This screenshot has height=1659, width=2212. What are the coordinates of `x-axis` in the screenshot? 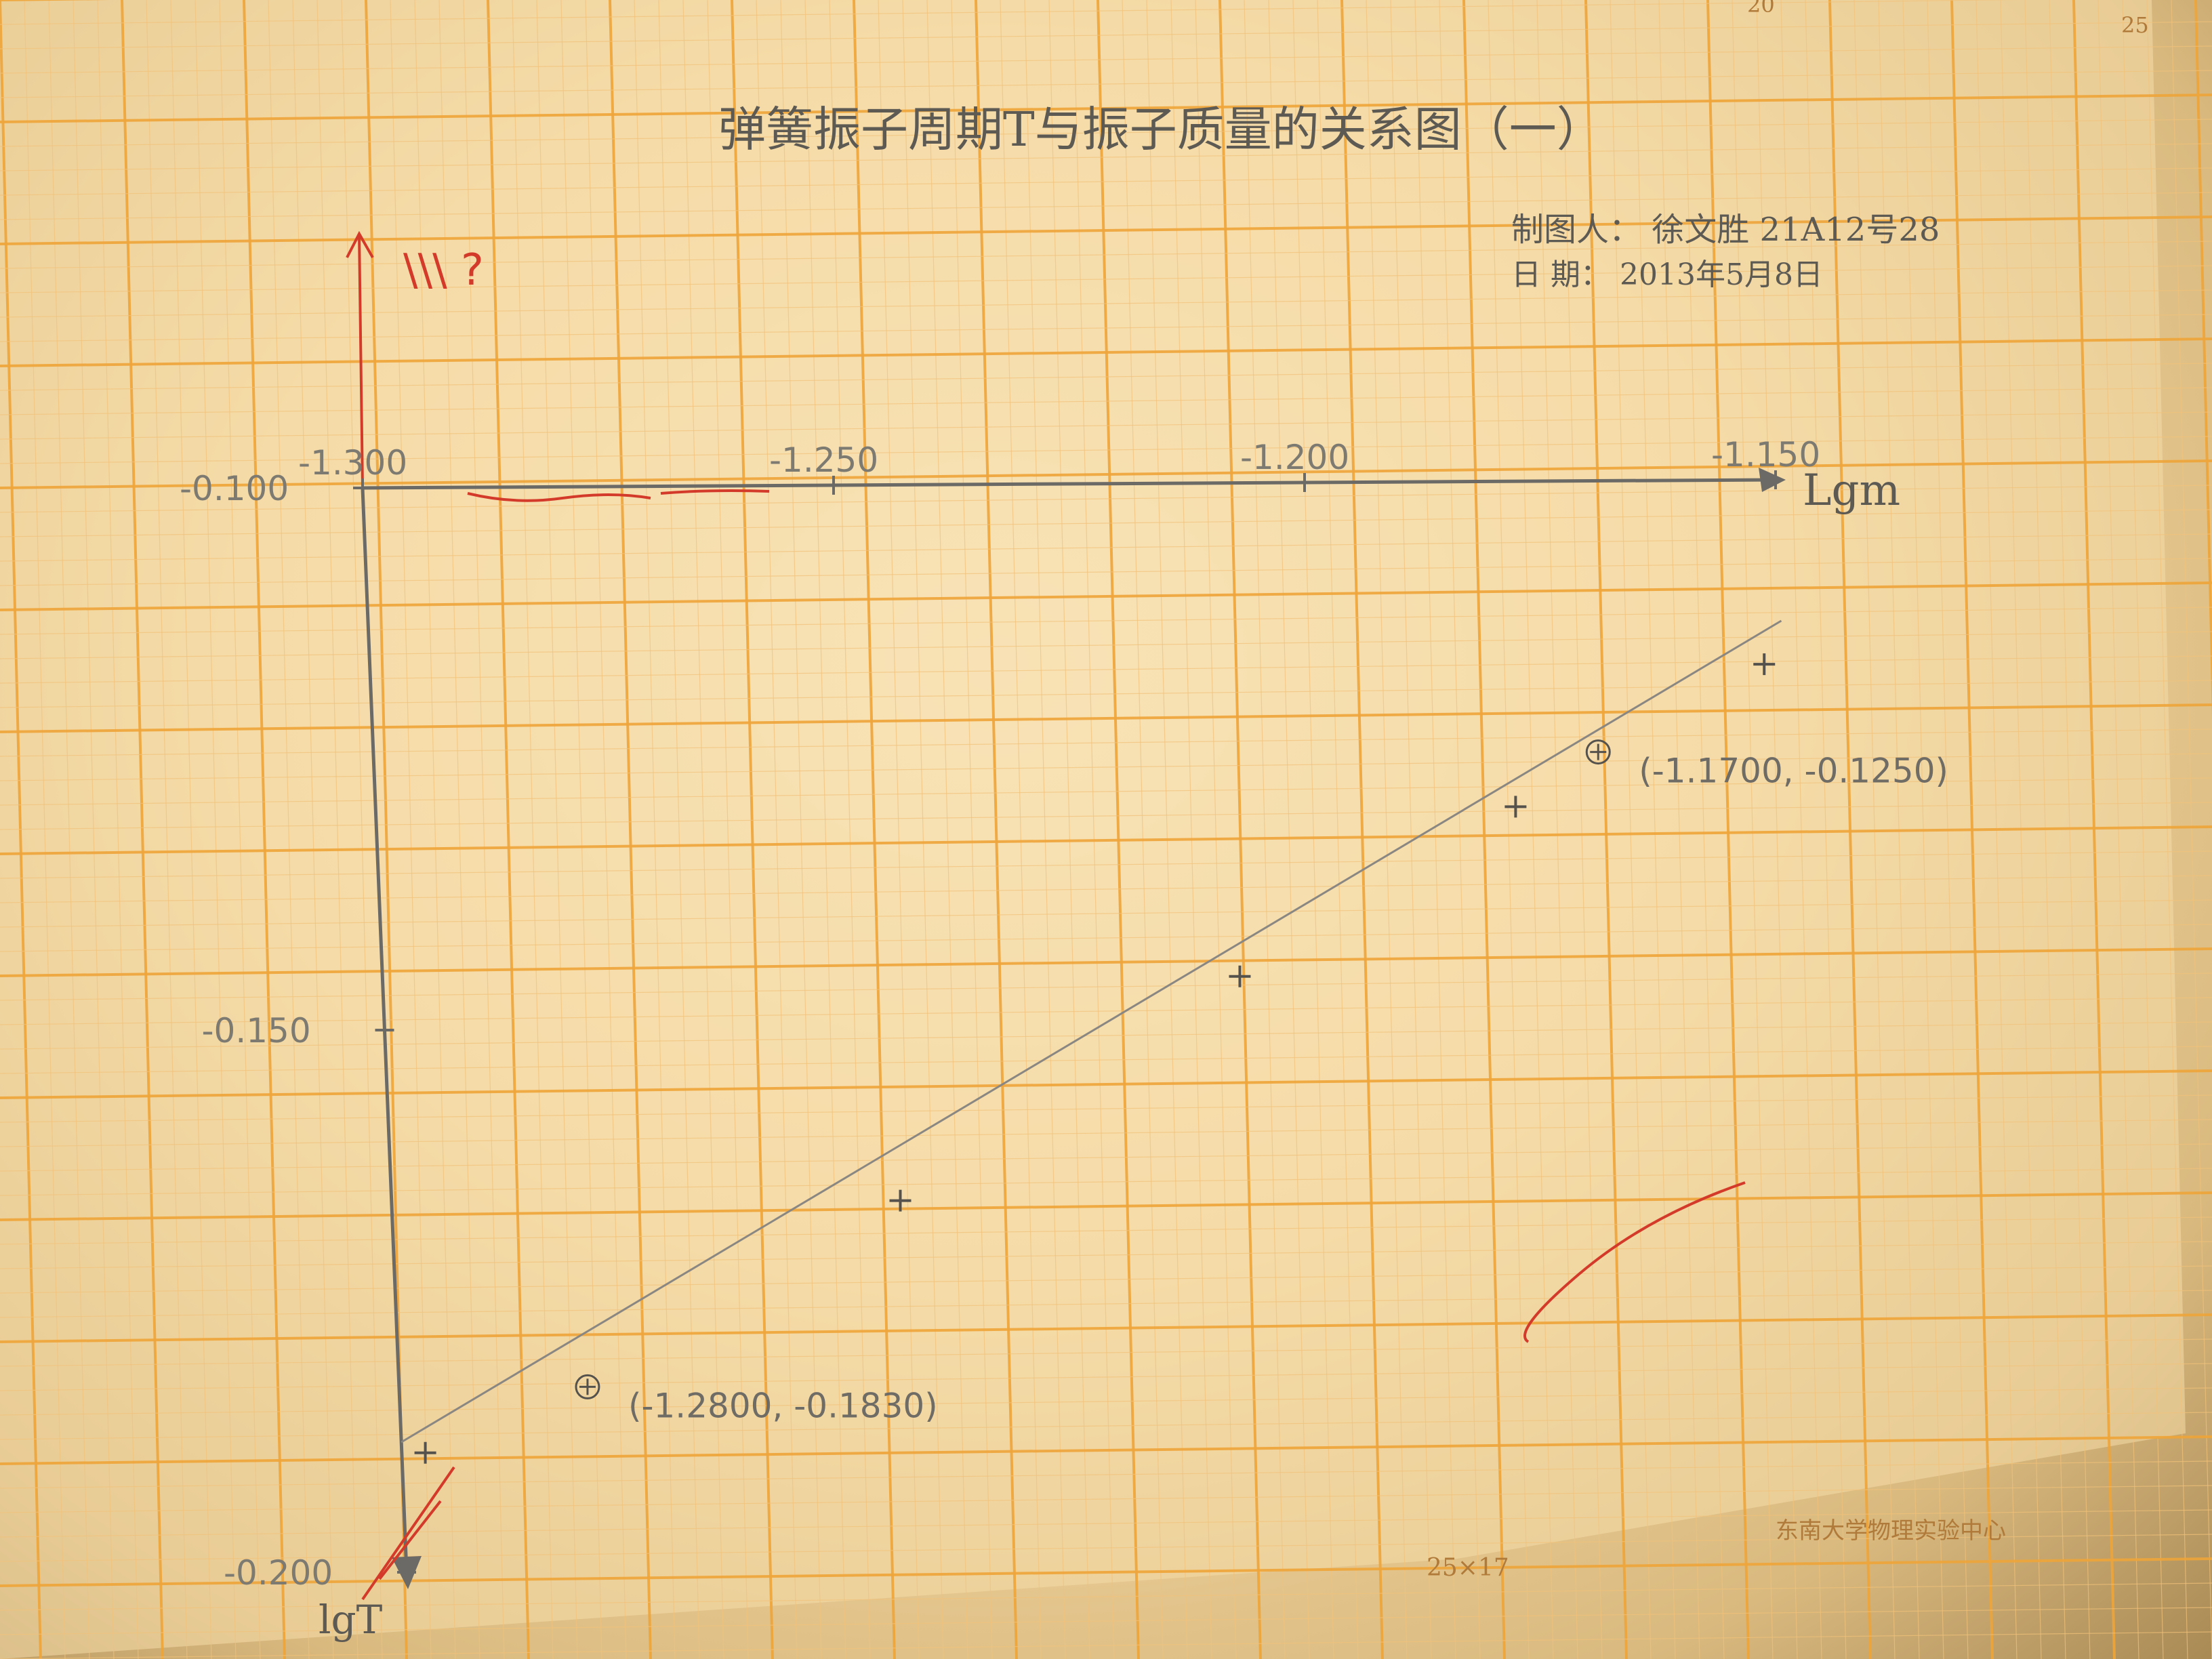 It's located at (1069, 484).